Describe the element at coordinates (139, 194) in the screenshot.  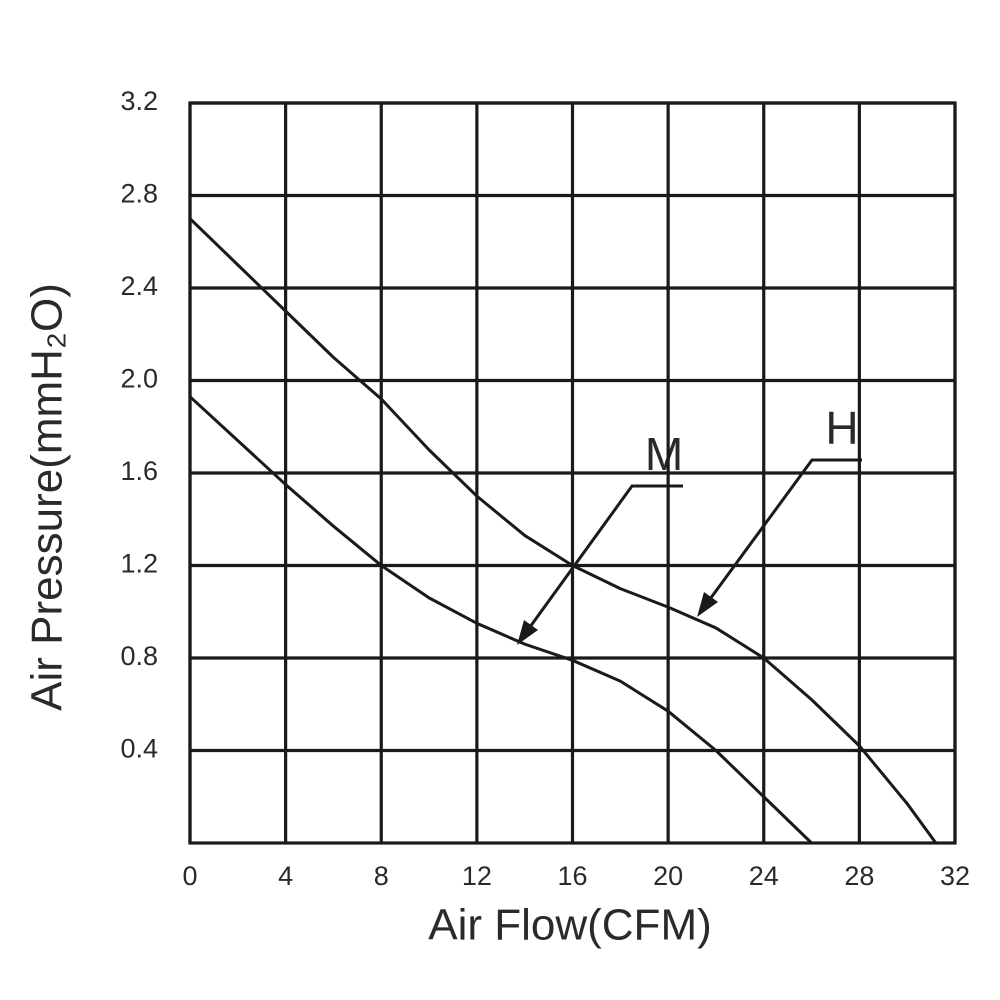
I see `y-tick-label: 2.8` at that location.